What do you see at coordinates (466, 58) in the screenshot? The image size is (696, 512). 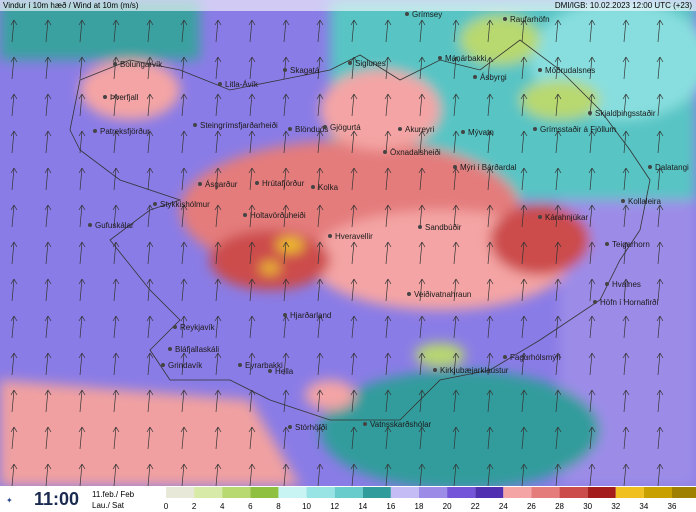 I see `place-label: Mánárbakki` at bounding box center [466, 58].